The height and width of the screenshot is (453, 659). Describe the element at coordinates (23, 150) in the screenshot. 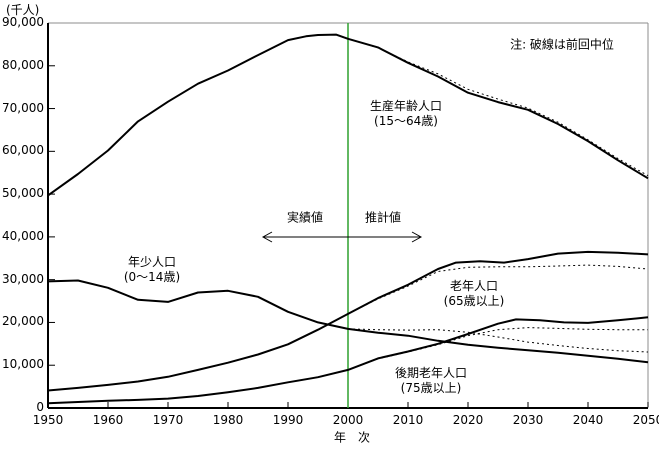

I see `y-tick-label: 60,000` at that location.